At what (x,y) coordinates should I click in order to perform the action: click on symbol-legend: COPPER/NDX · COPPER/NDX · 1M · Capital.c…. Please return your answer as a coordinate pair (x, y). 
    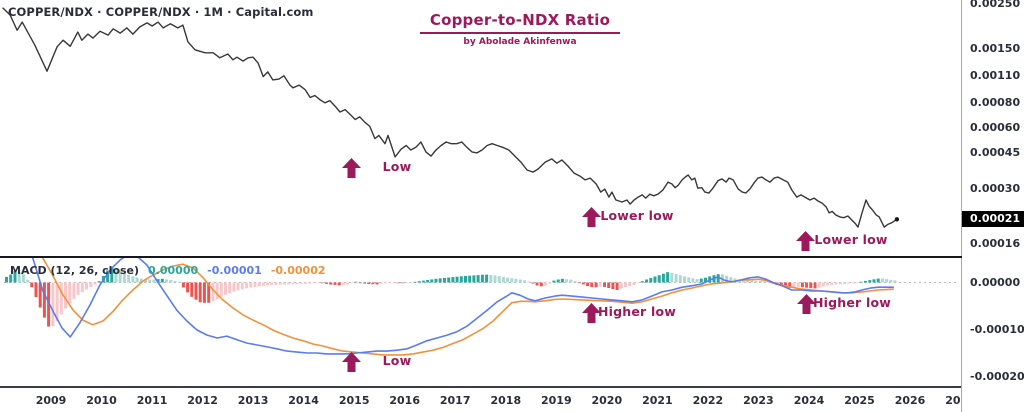
    Looking at the image, I should click on (161, 12).